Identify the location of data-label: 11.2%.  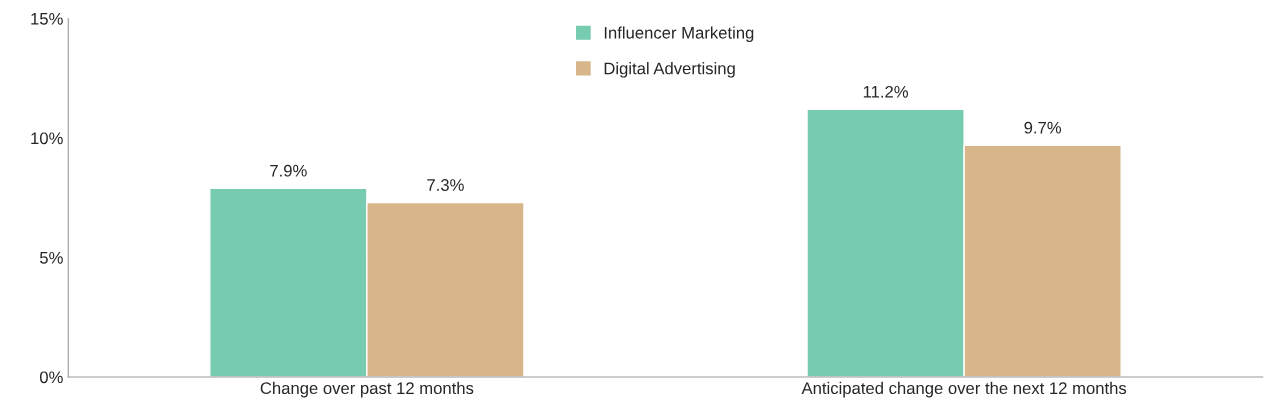
(885, 91).